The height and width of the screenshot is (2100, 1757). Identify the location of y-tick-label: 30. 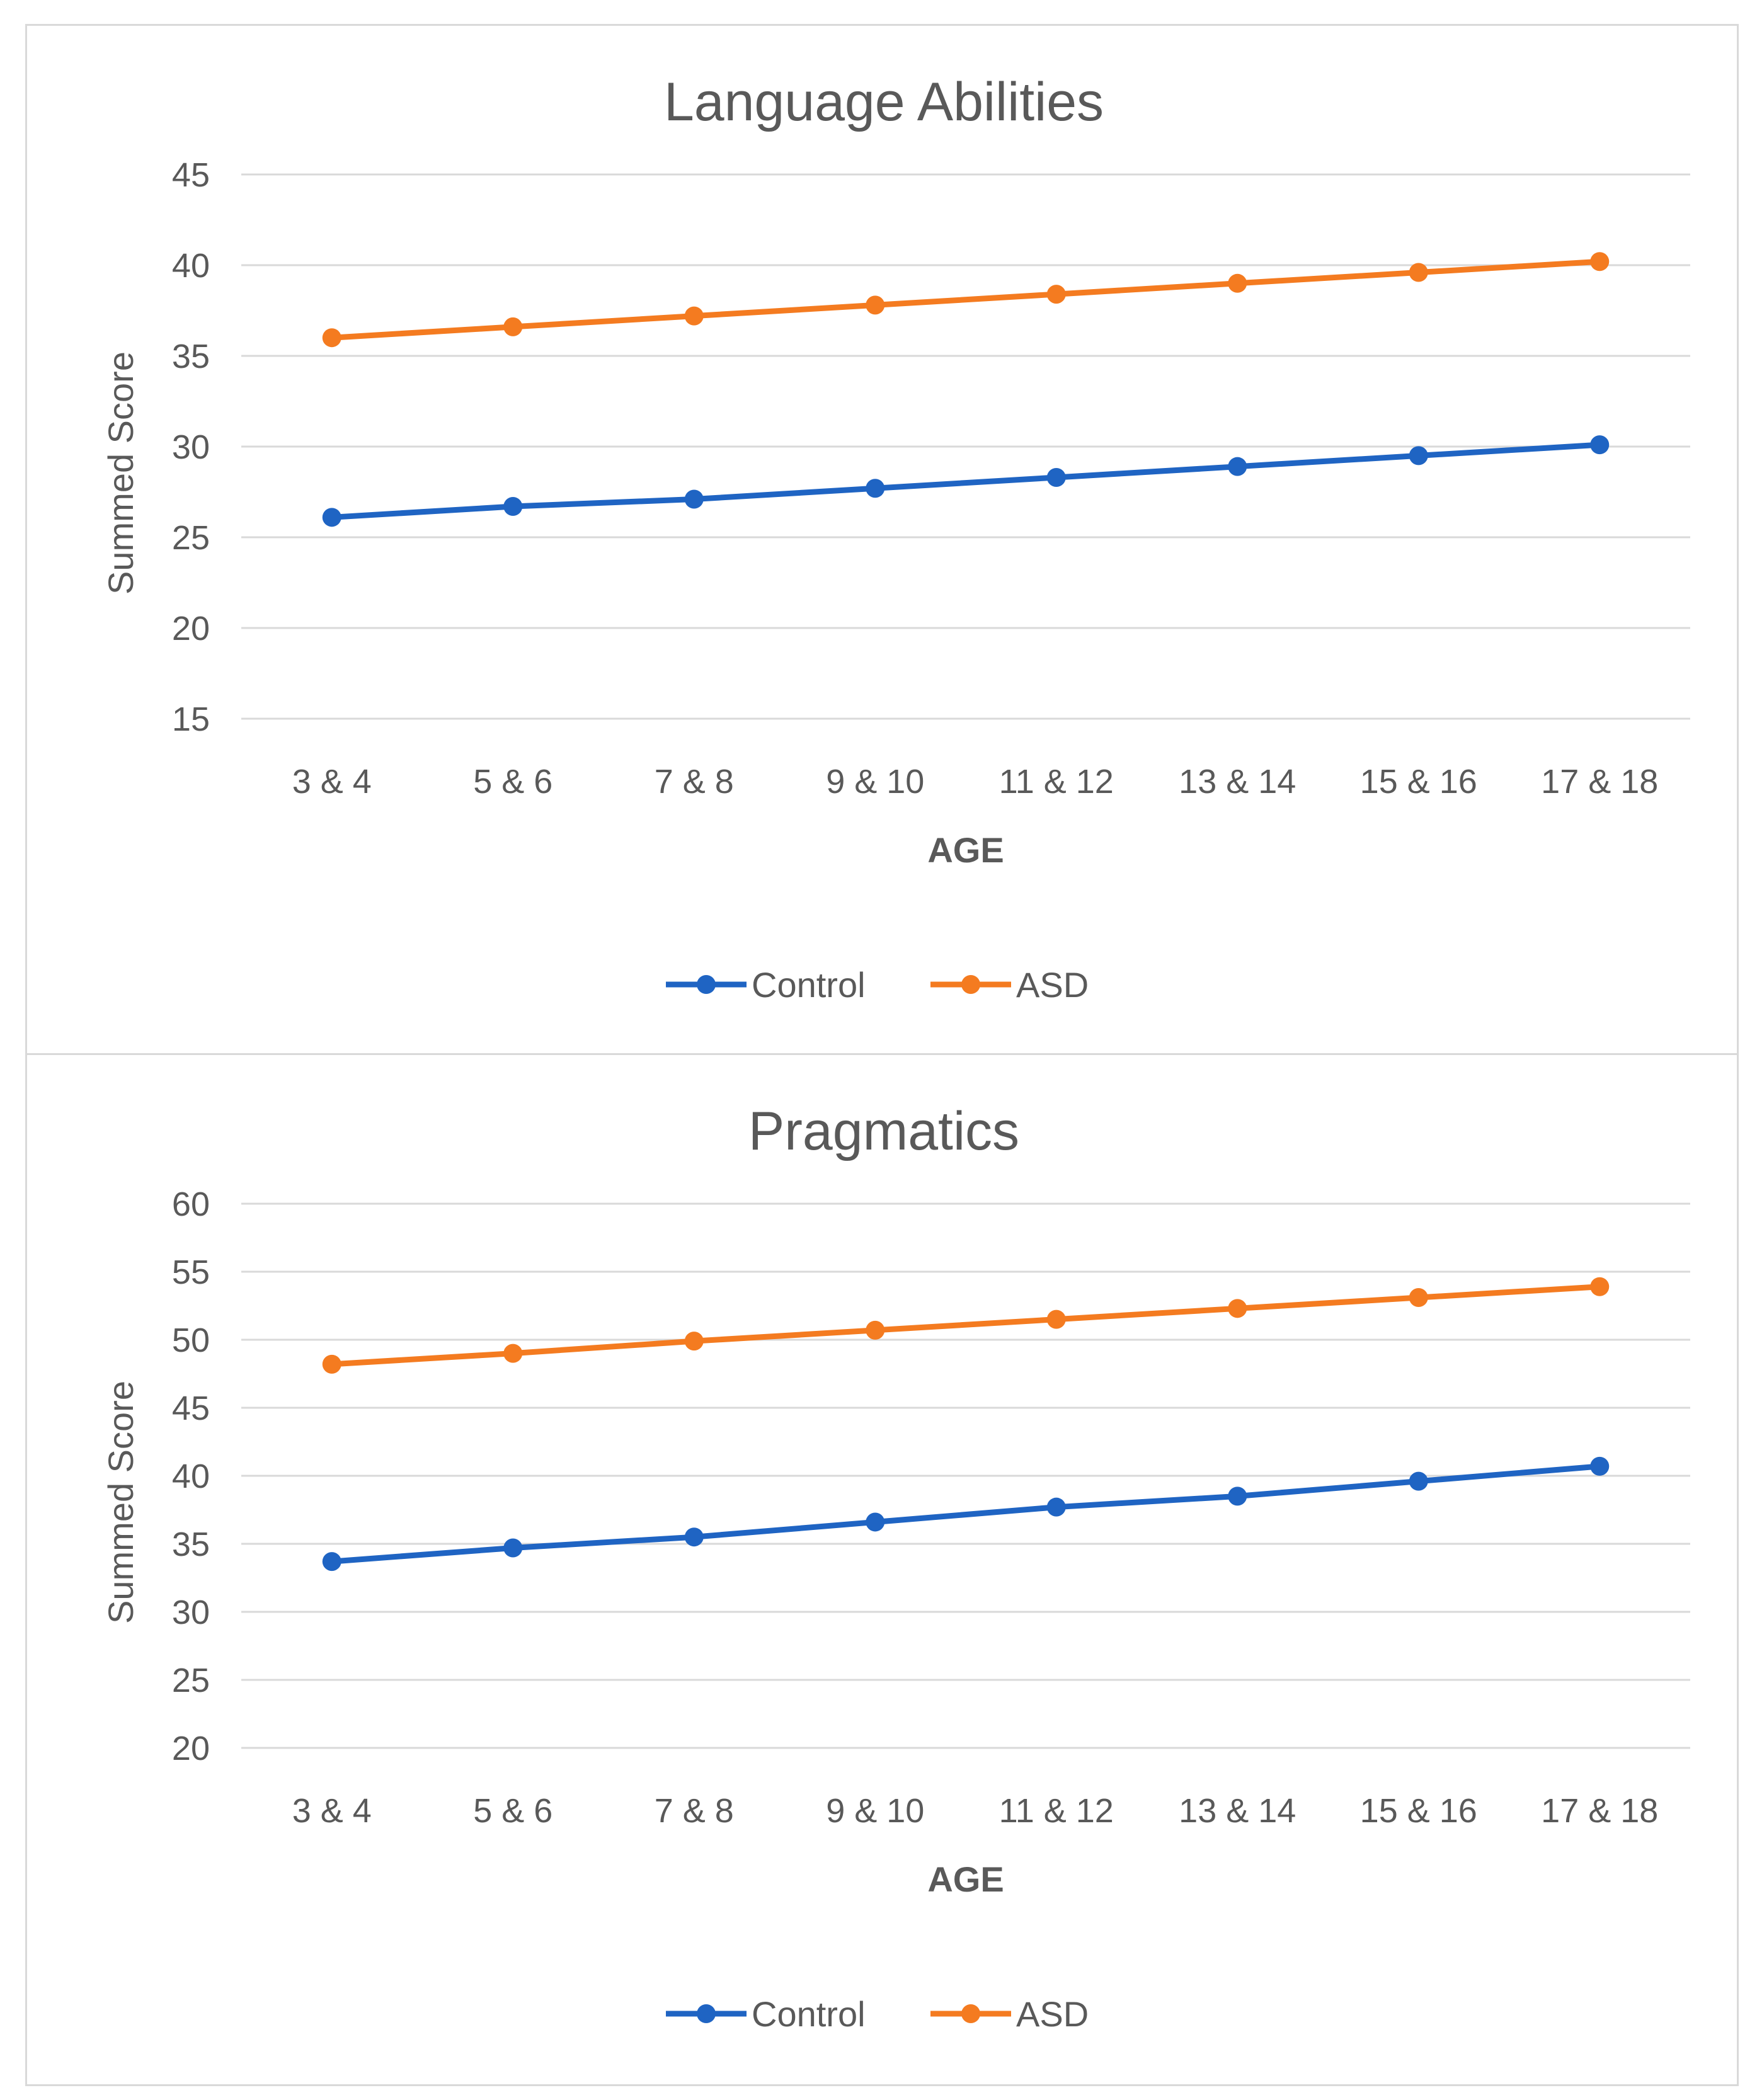
(191, 447).